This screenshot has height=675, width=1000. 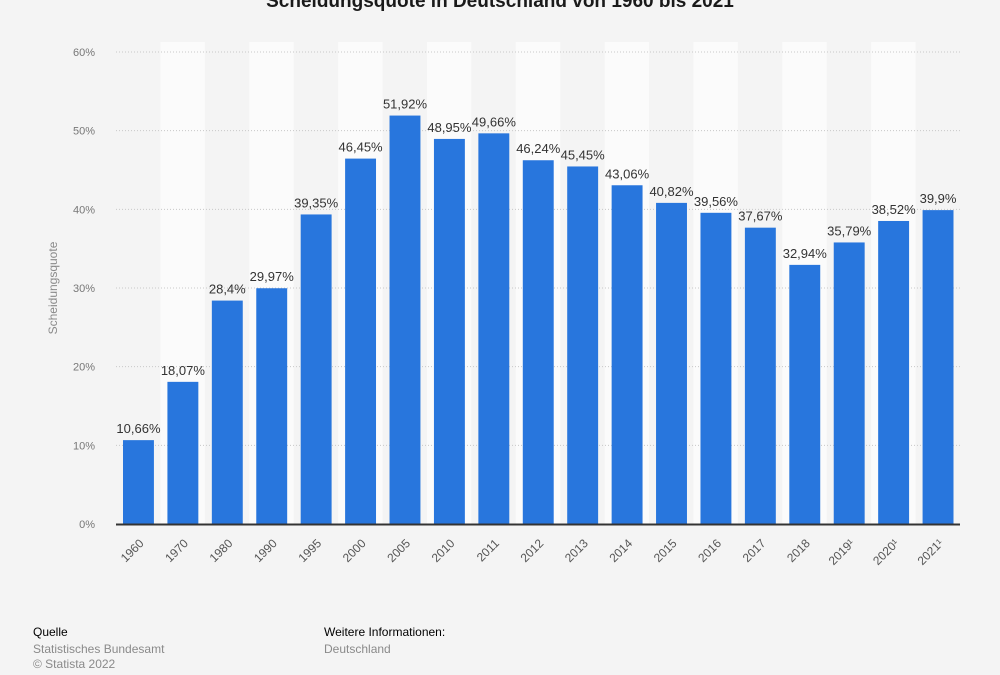 What do you see at coordinates (627, 173) in the screenshot?
I see `data-label: 43,06%` at bounding box center [627, 173].